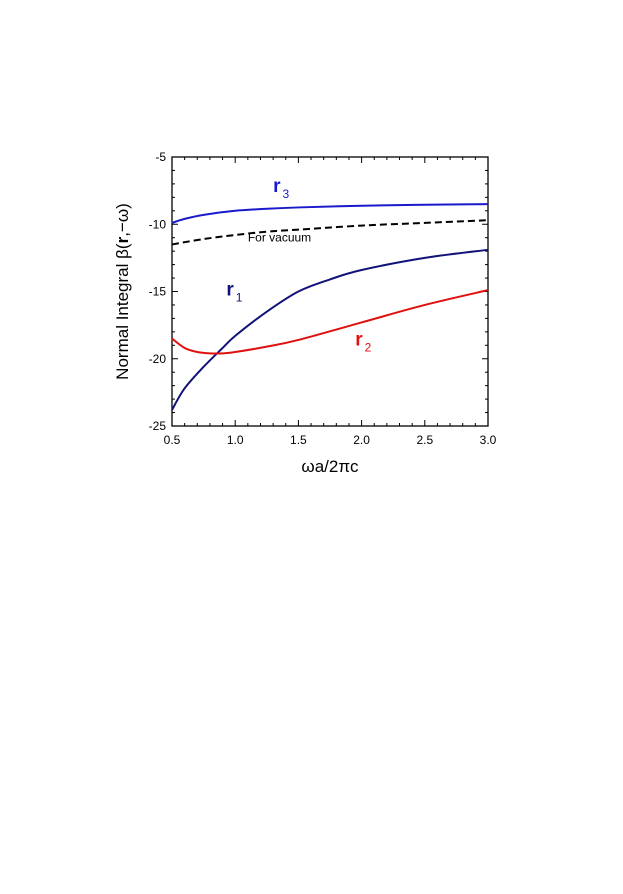  I want to click on y-axis-title: Normal Integral β(r,−ω), so click(122, 291).